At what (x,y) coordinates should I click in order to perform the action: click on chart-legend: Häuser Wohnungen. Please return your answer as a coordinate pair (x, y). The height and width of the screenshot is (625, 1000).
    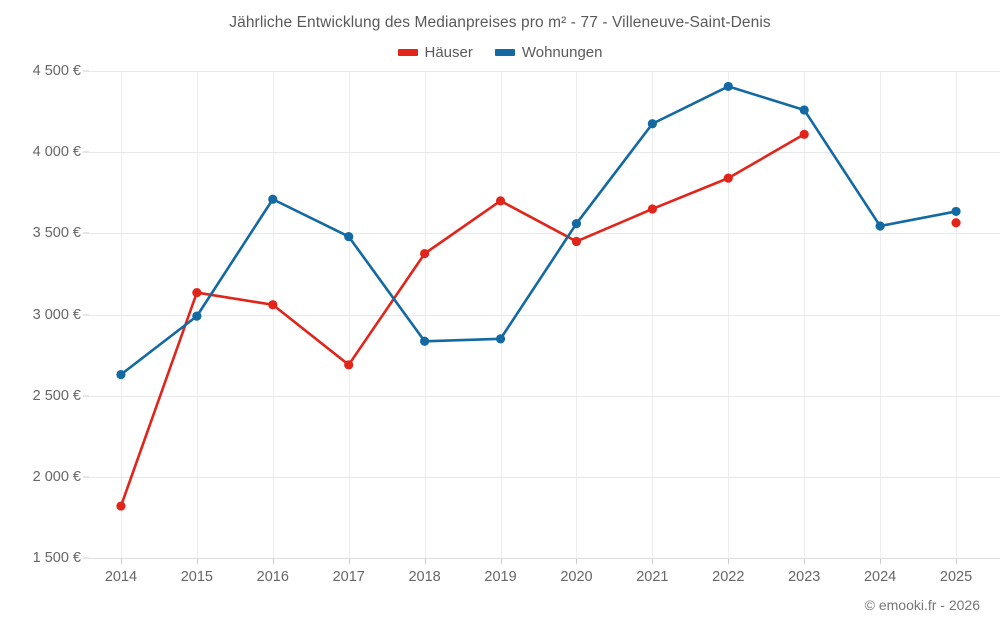
    Looking at the image, I should click on (500, 52).